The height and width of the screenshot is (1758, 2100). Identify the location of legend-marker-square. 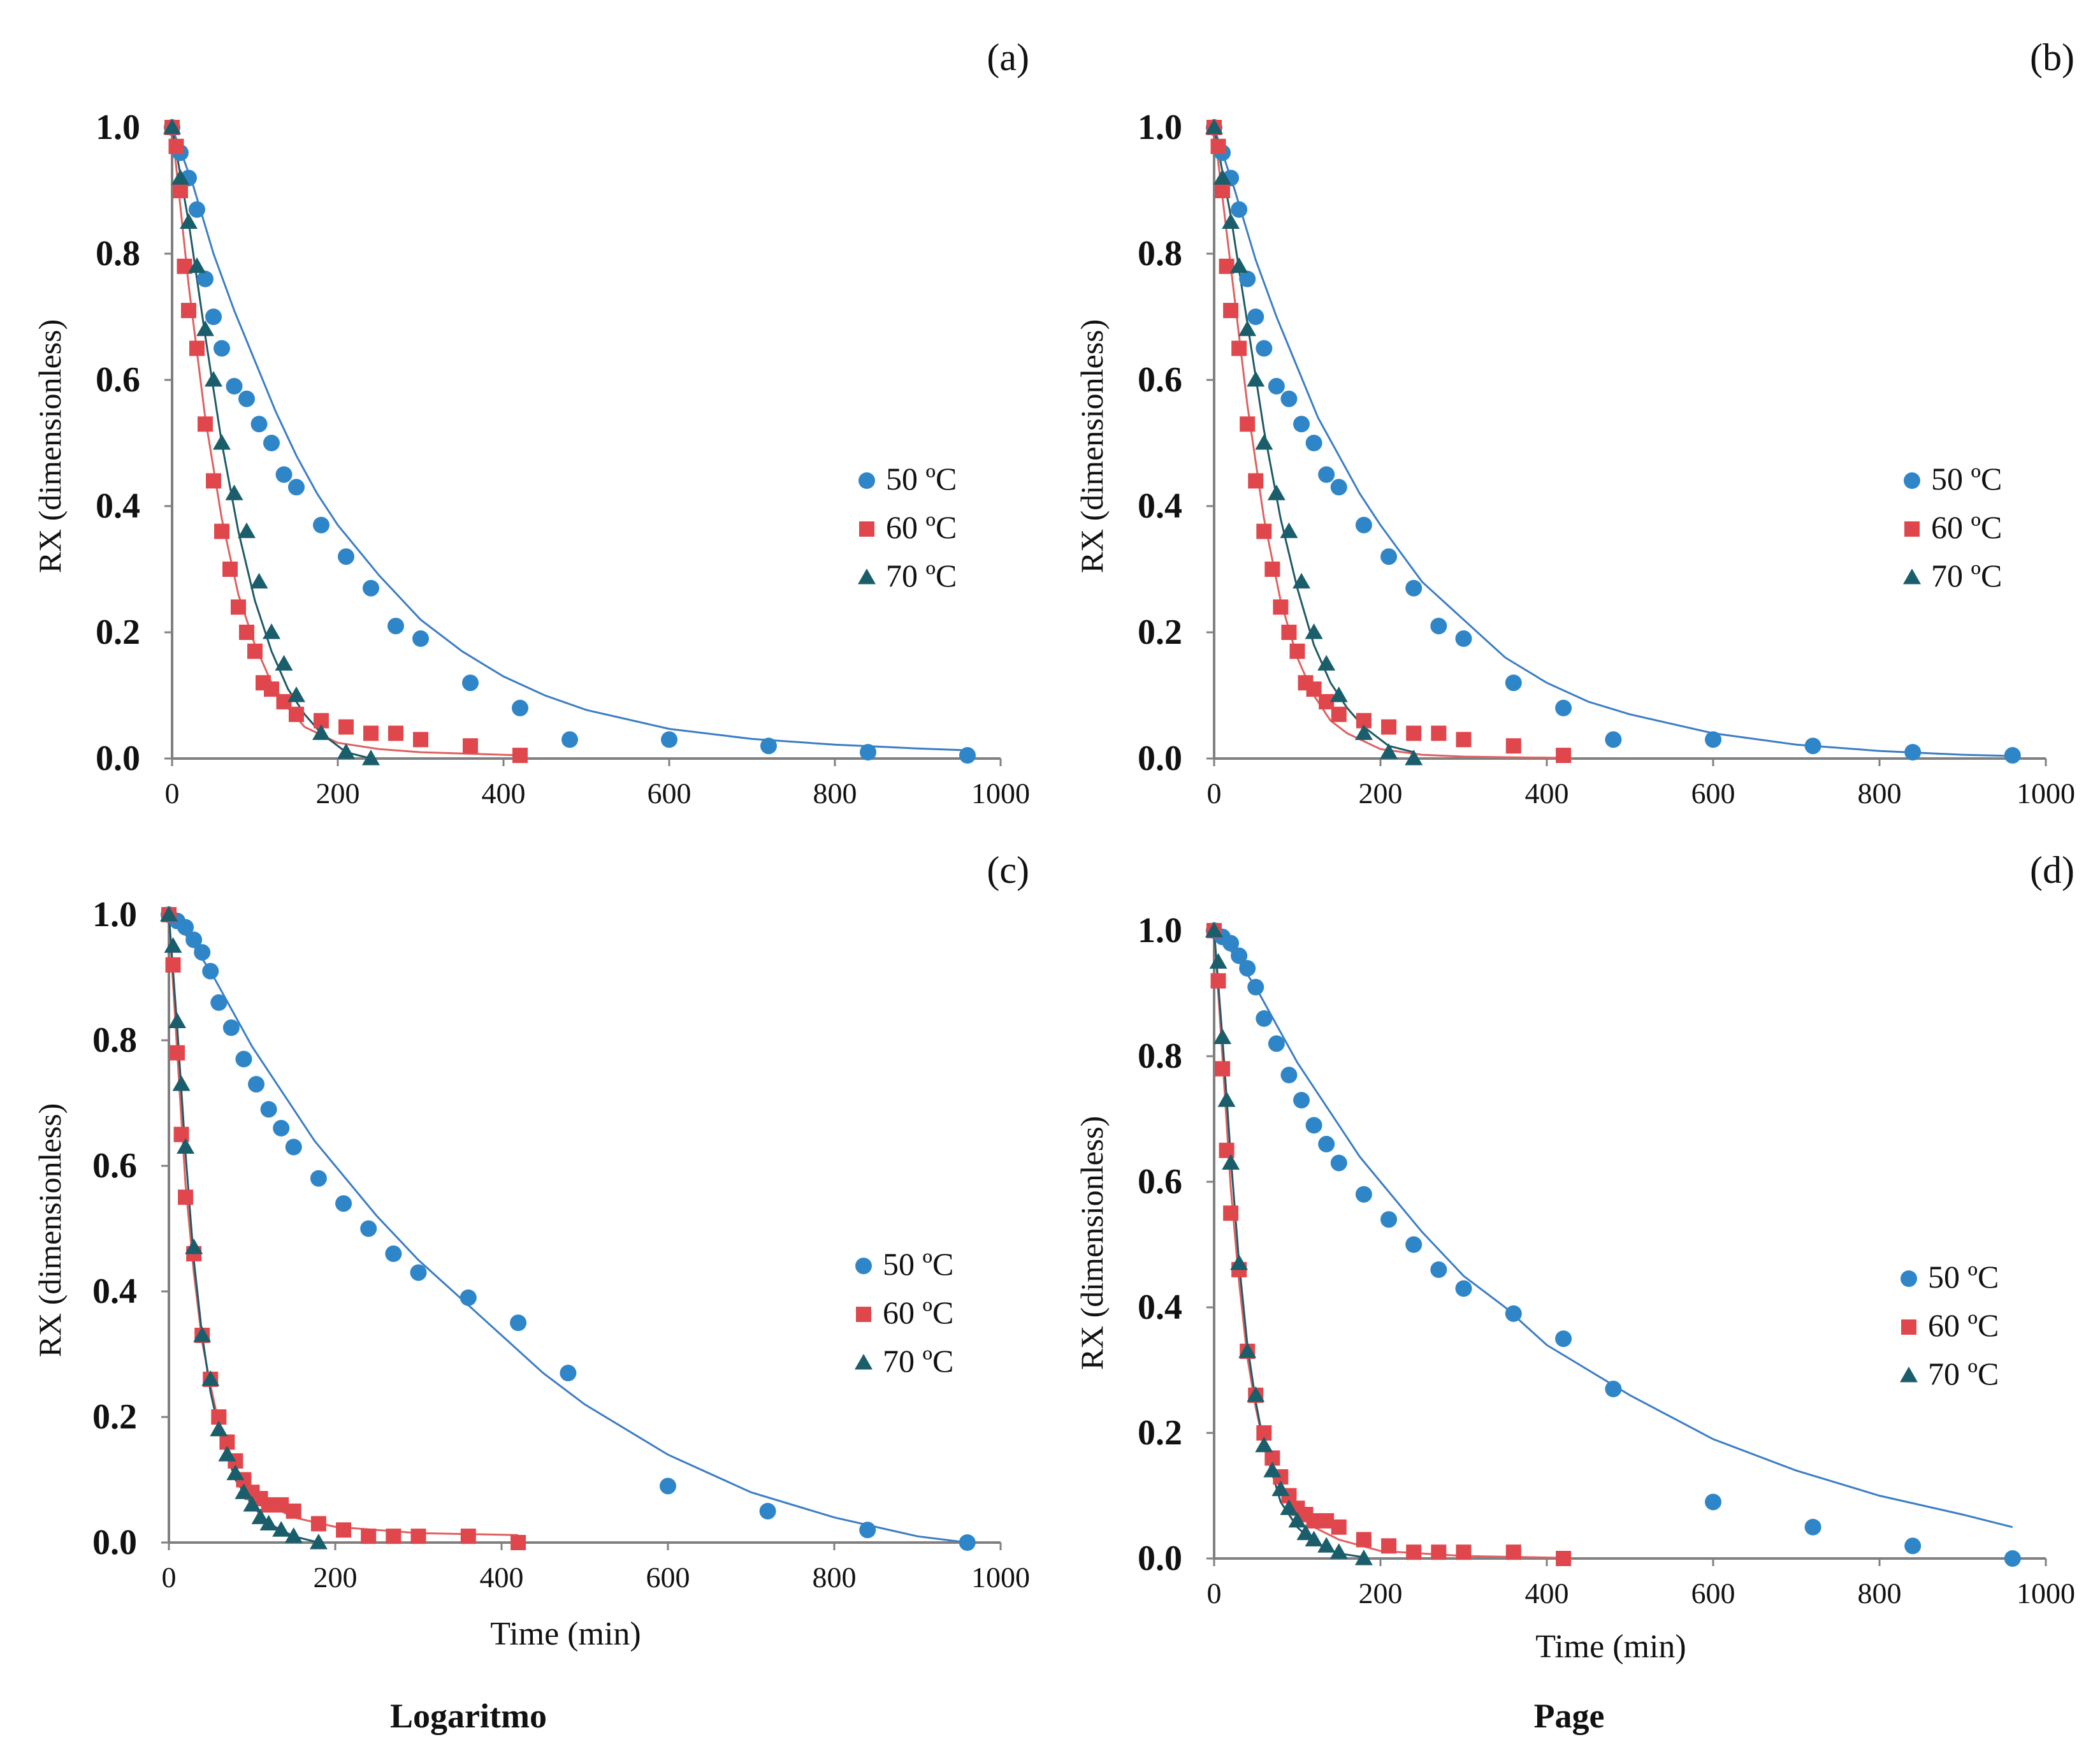
(863, 1315).